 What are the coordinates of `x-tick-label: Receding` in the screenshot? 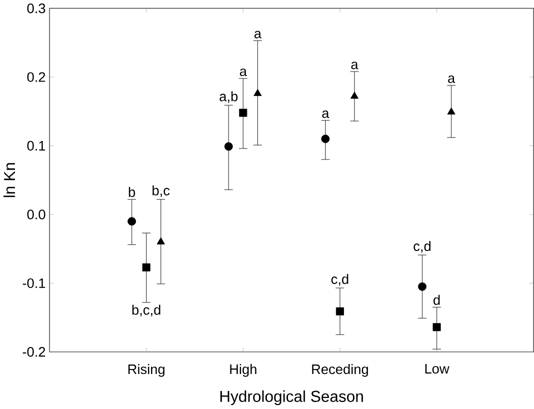 It's located at (340, 370).